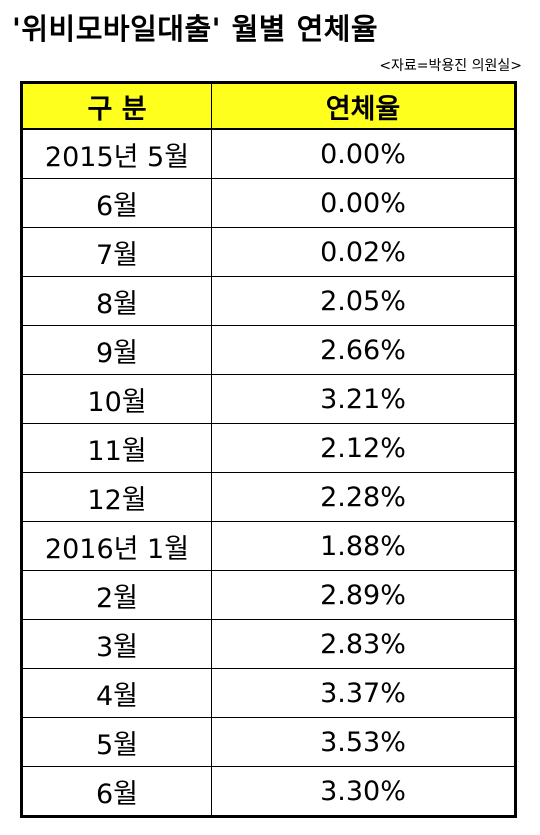 The image size is (540, 835). What do you see at coordinates (116, 448) in the screenshot?
I see `period-cell: 11월` at bounding box center [116, 448].